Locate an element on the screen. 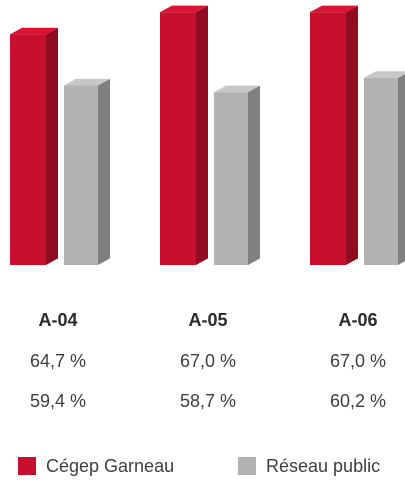  legend-label-reseau-public: Réseau public is located at coordinates (323, 465).